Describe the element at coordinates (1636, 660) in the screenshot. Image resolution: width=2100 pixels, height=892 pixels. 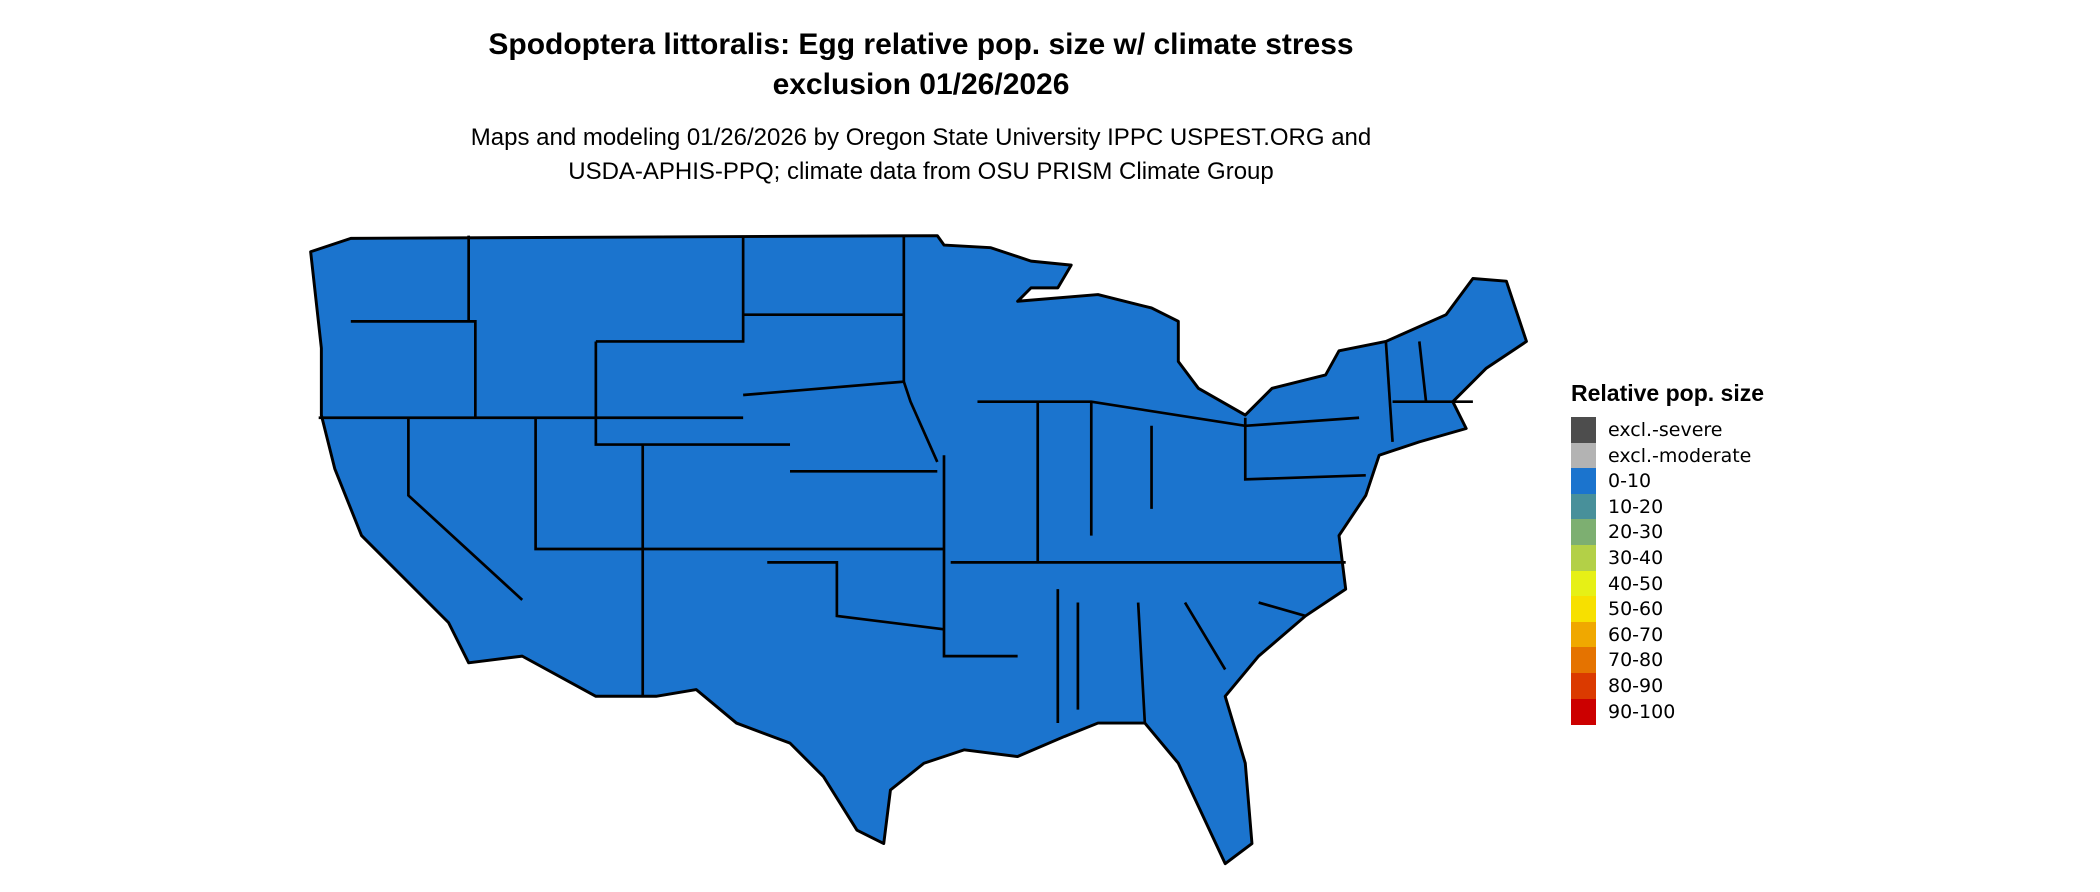
I see `legend-label: 70-80` at that location.